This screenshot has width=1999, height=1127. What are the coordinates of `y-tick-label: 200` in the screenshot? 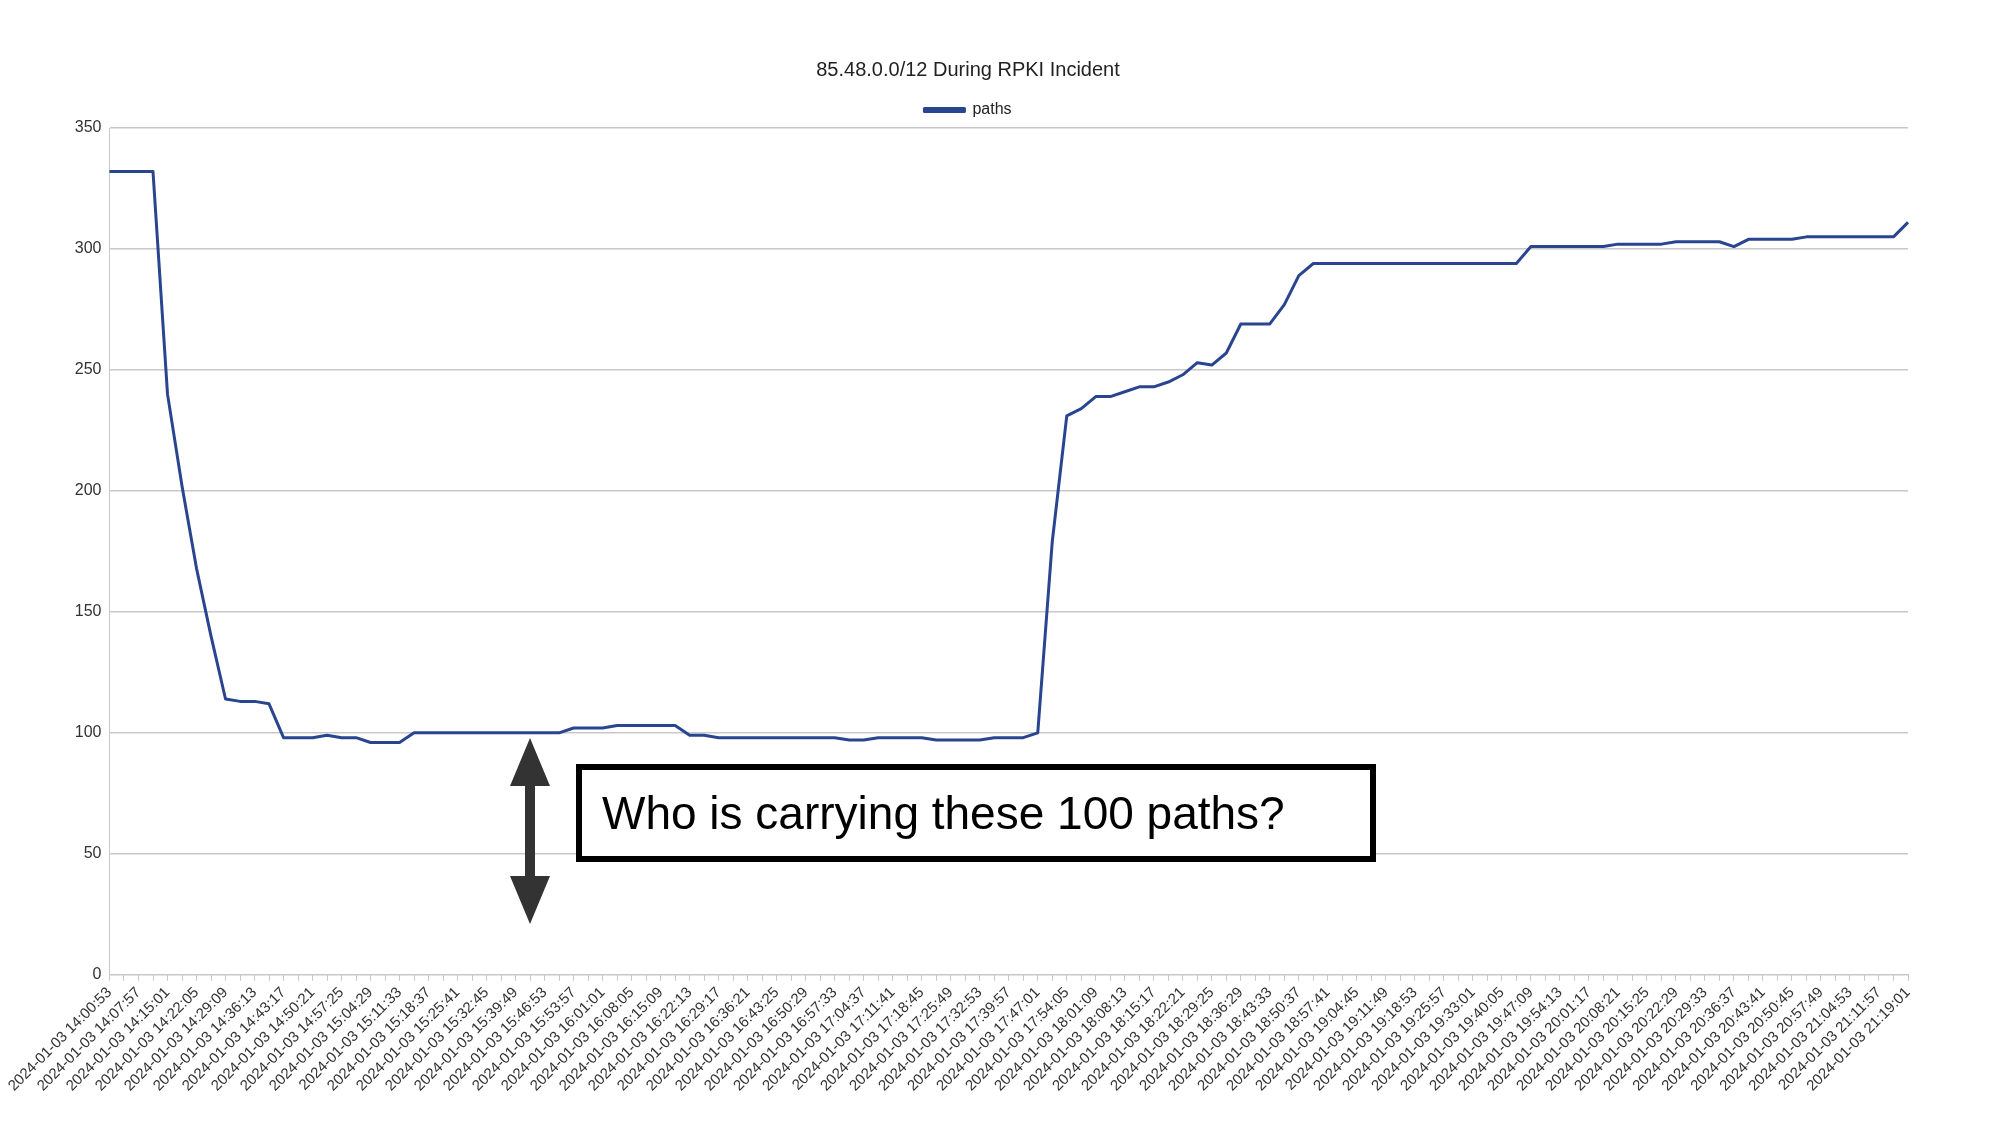 It's located at (88, 490).